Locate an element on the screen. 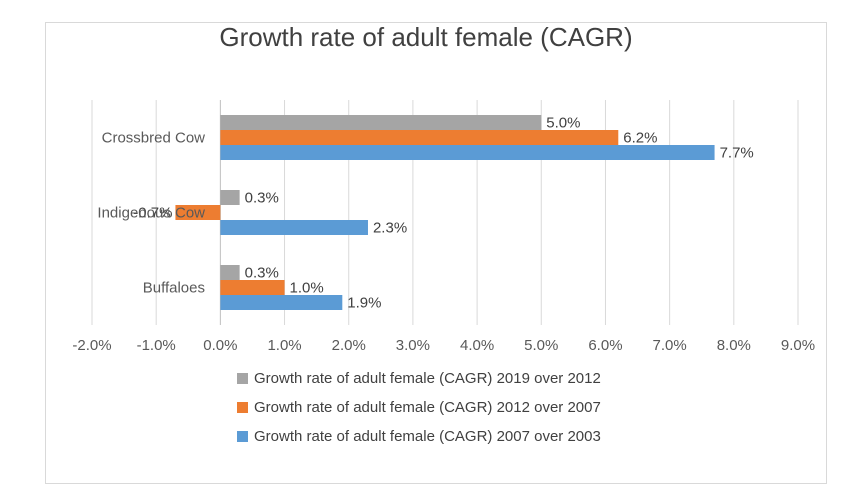  x-tick-label: 1.0% is located at coordinates (284, 345).